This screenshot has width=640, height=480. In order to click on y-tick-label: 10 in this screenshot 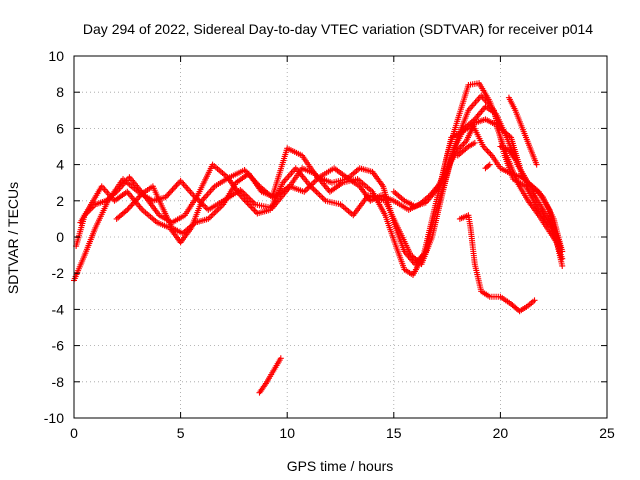, I will do `click(56, 56)`.